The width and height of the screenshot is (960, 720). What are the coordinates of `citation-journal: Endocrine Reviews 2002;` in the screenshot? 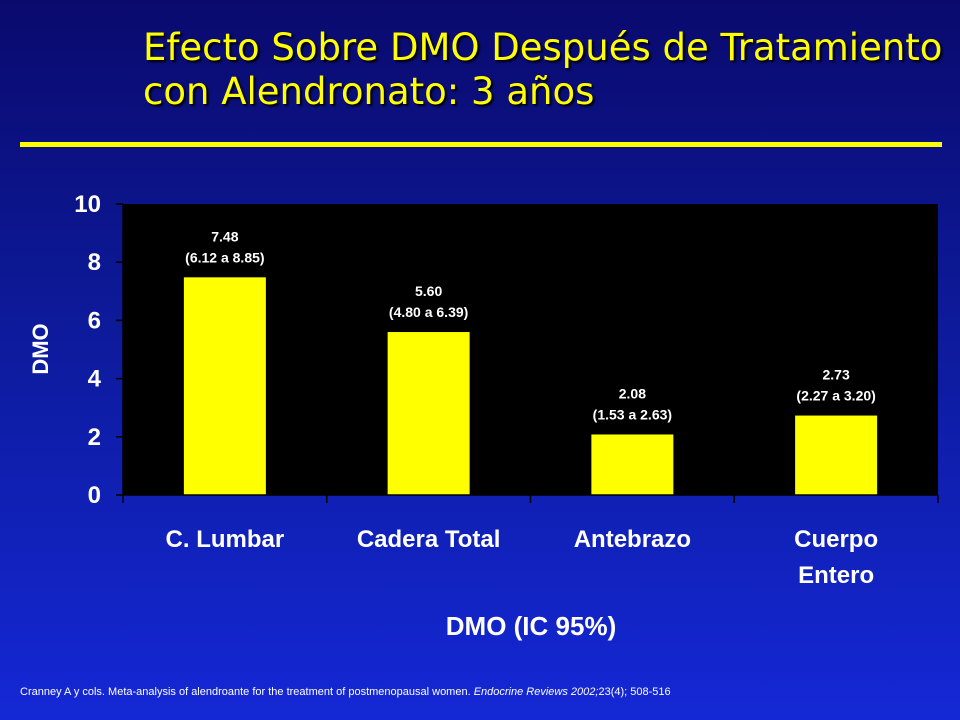 It's located at (536, 692).